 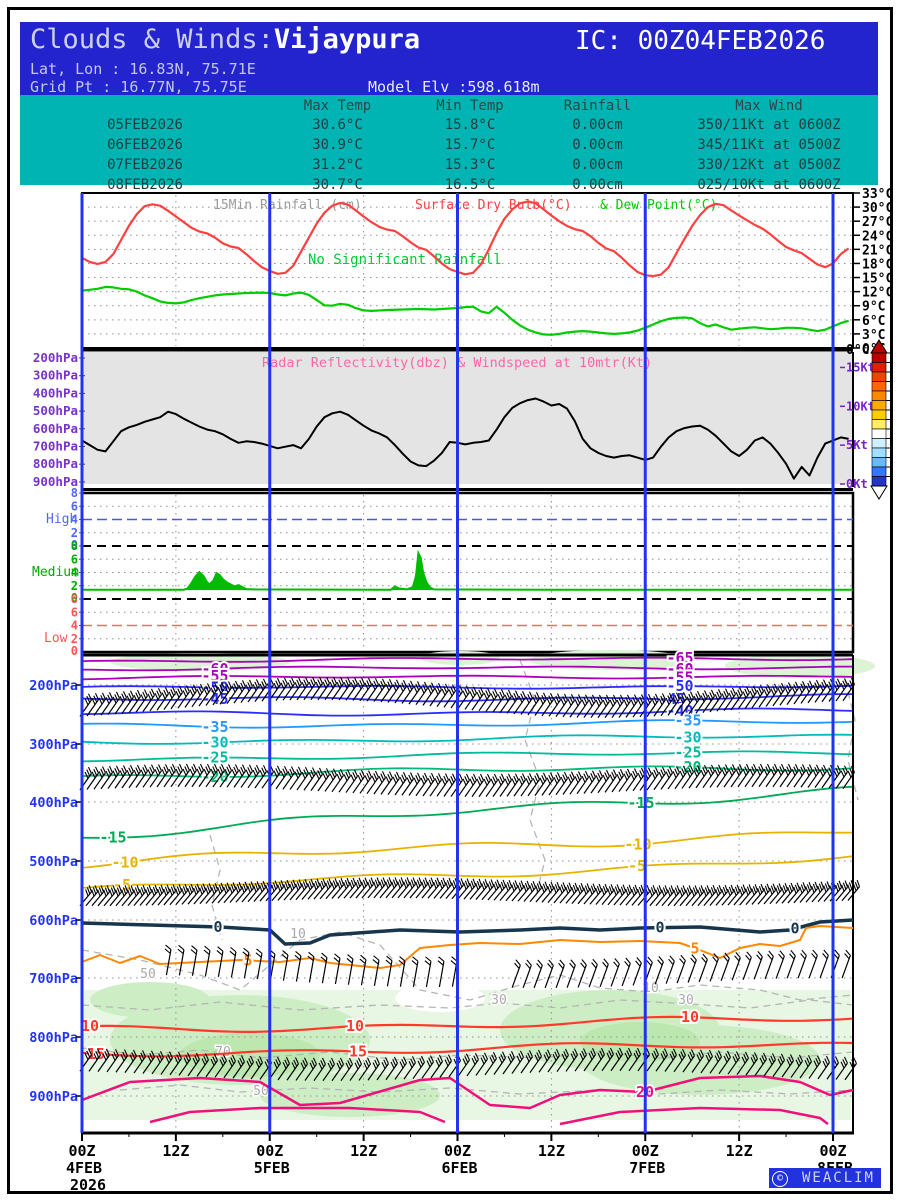 I want to click on station-name: Vijaypura, so click(x=347, y=39).